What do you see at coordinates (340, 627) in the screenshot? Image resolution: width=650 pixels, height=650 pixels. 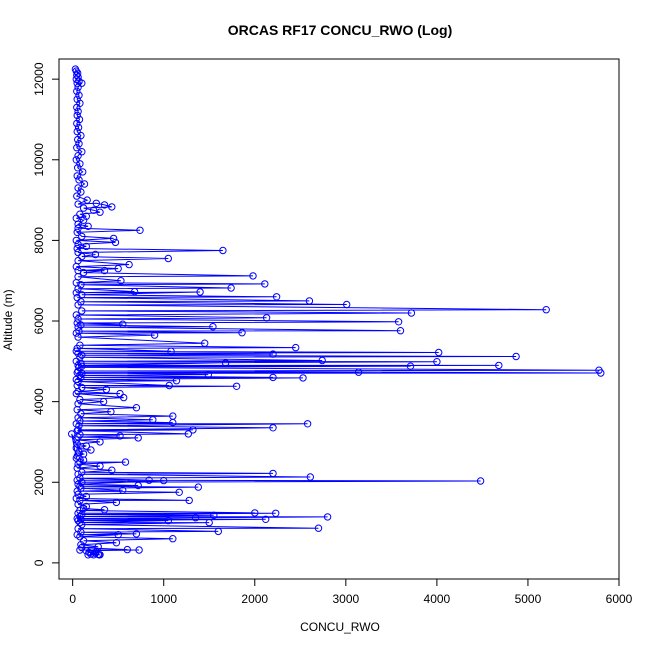 I see `x-axis-label: CONCU_RWO` at bounding box center [340, 627].